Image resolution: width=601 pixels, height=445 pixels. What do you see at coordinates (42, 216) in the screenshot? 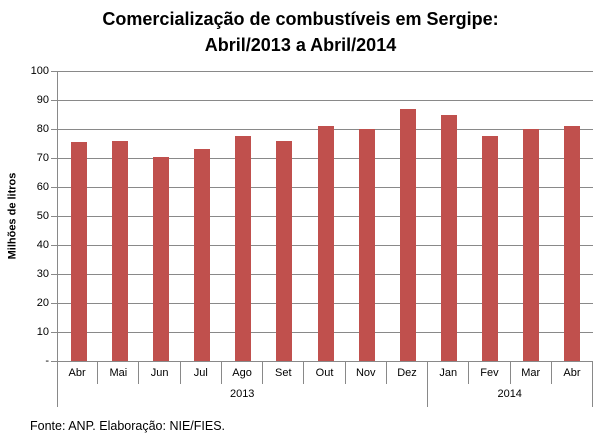
I see `y-tick-label: 50` at bounding box center [42, 216].